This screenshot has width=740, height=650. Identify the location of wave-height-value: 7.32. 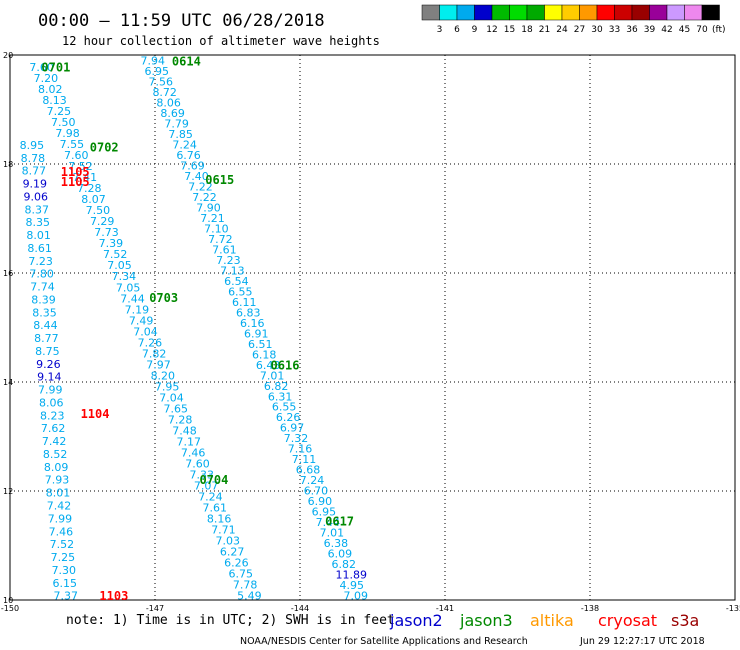
(296, 438).